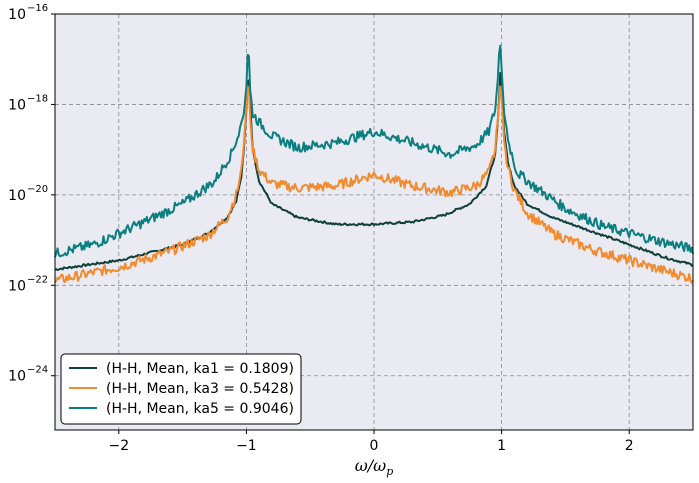  I want to click on x-tick-label: −2, so click(118, 446).